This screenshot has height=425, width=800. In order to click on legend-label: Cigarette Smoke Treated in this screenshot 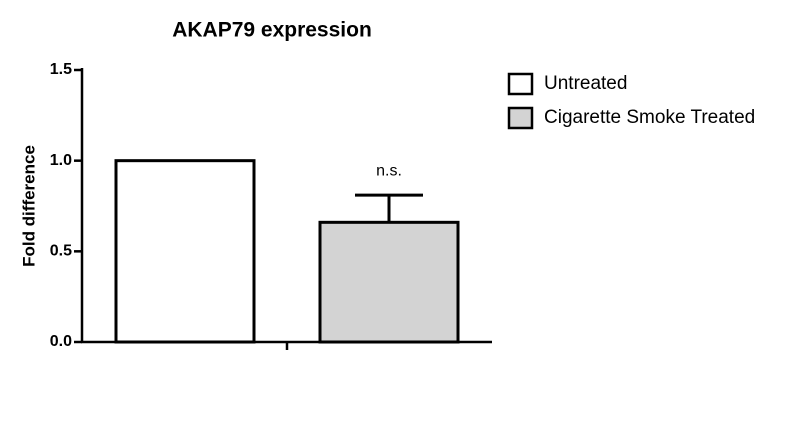, I will do `click(649, 117)`.